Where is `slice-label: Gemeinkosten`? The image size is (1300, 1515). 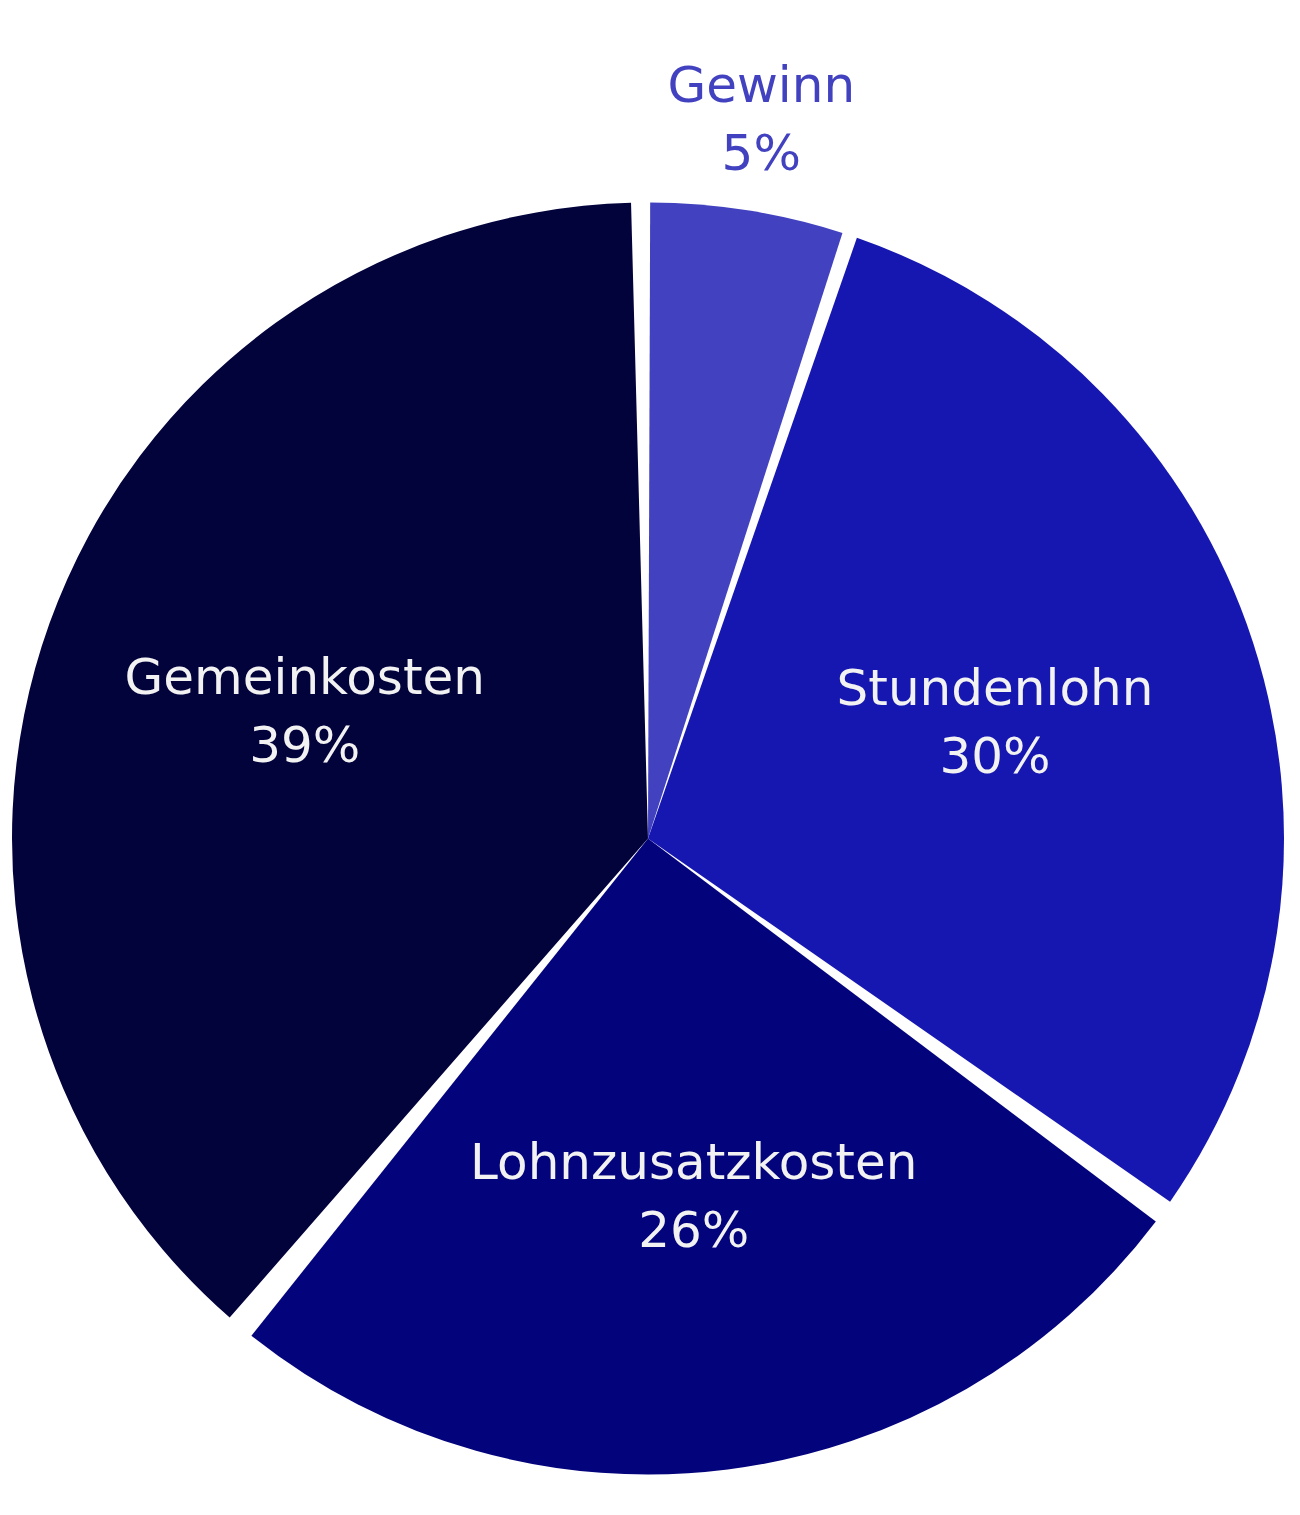
slice-label: Gemeinkosten is located at coordinates (304, 676).